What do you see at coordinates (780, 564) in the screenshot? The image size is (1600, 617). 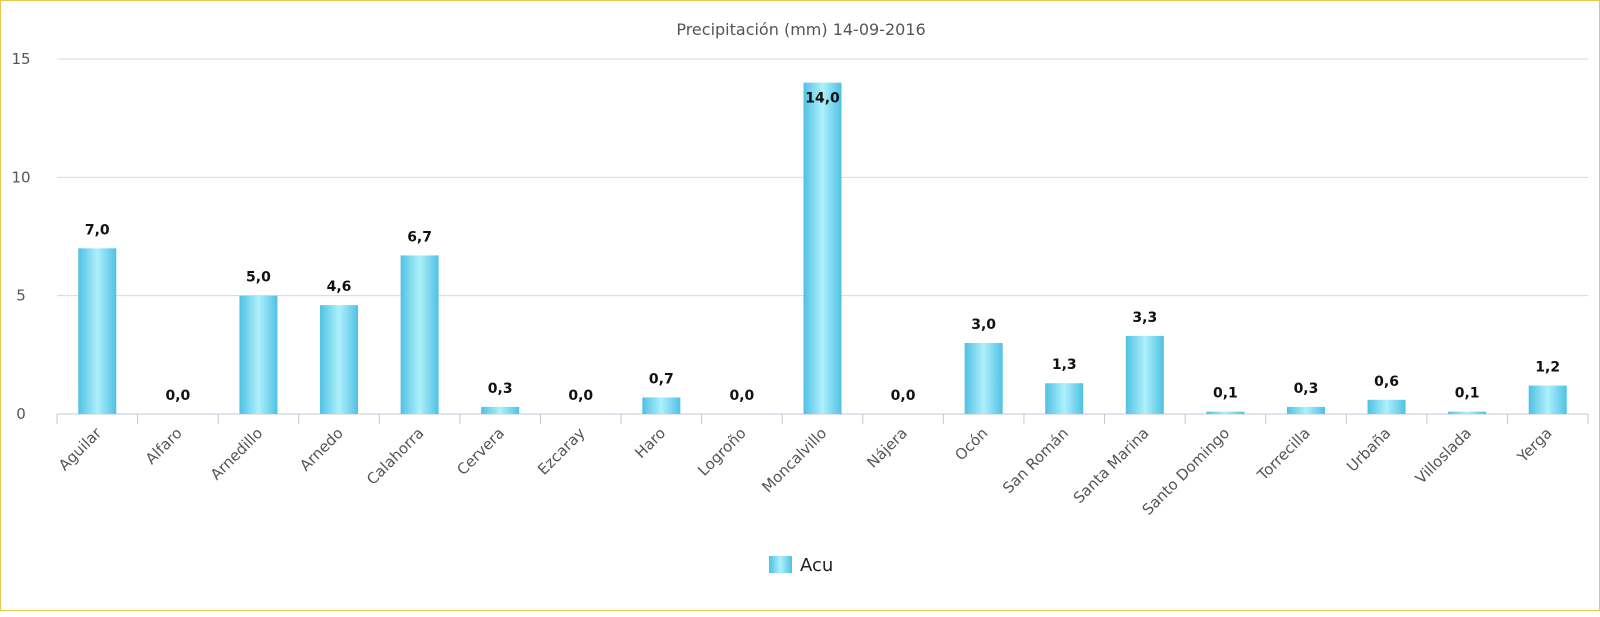 I see `legend-swatch` at bounding box center [780, 564].